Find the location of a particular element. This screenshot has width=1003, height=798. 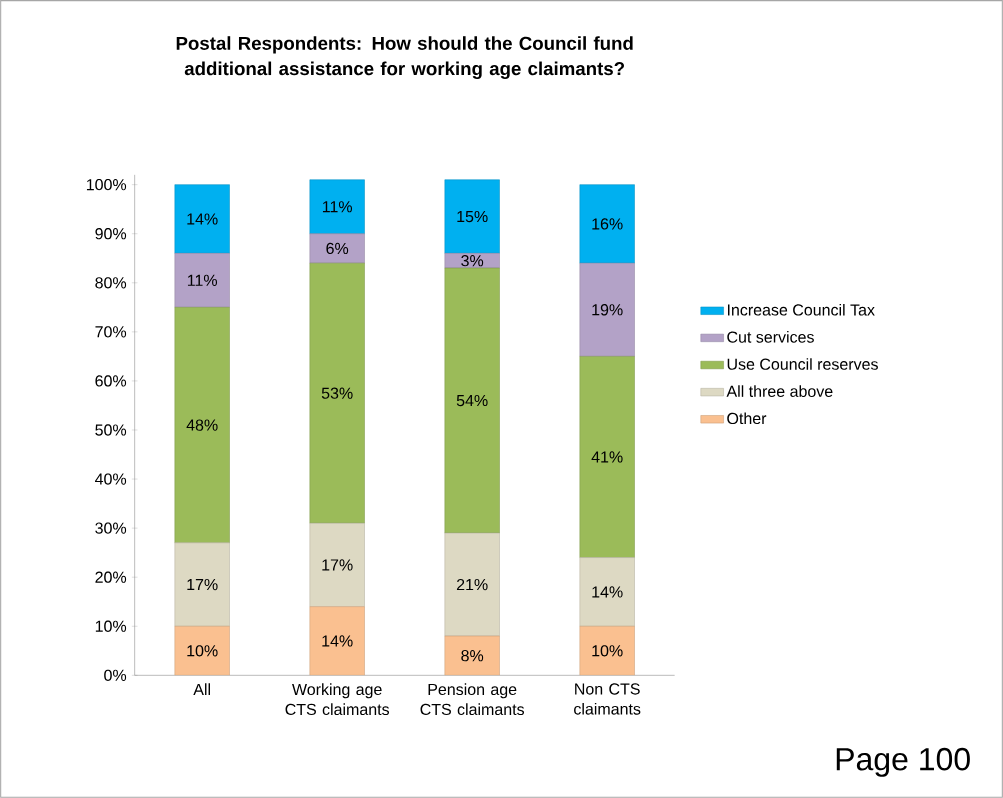

y-tick-label: 20% is located at coordinates (111, 577).